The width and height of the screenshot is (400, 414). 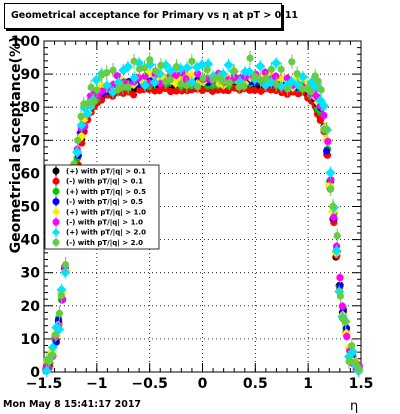 I want to click on x-tick-label: 0.5, so click(x=255, y=384).